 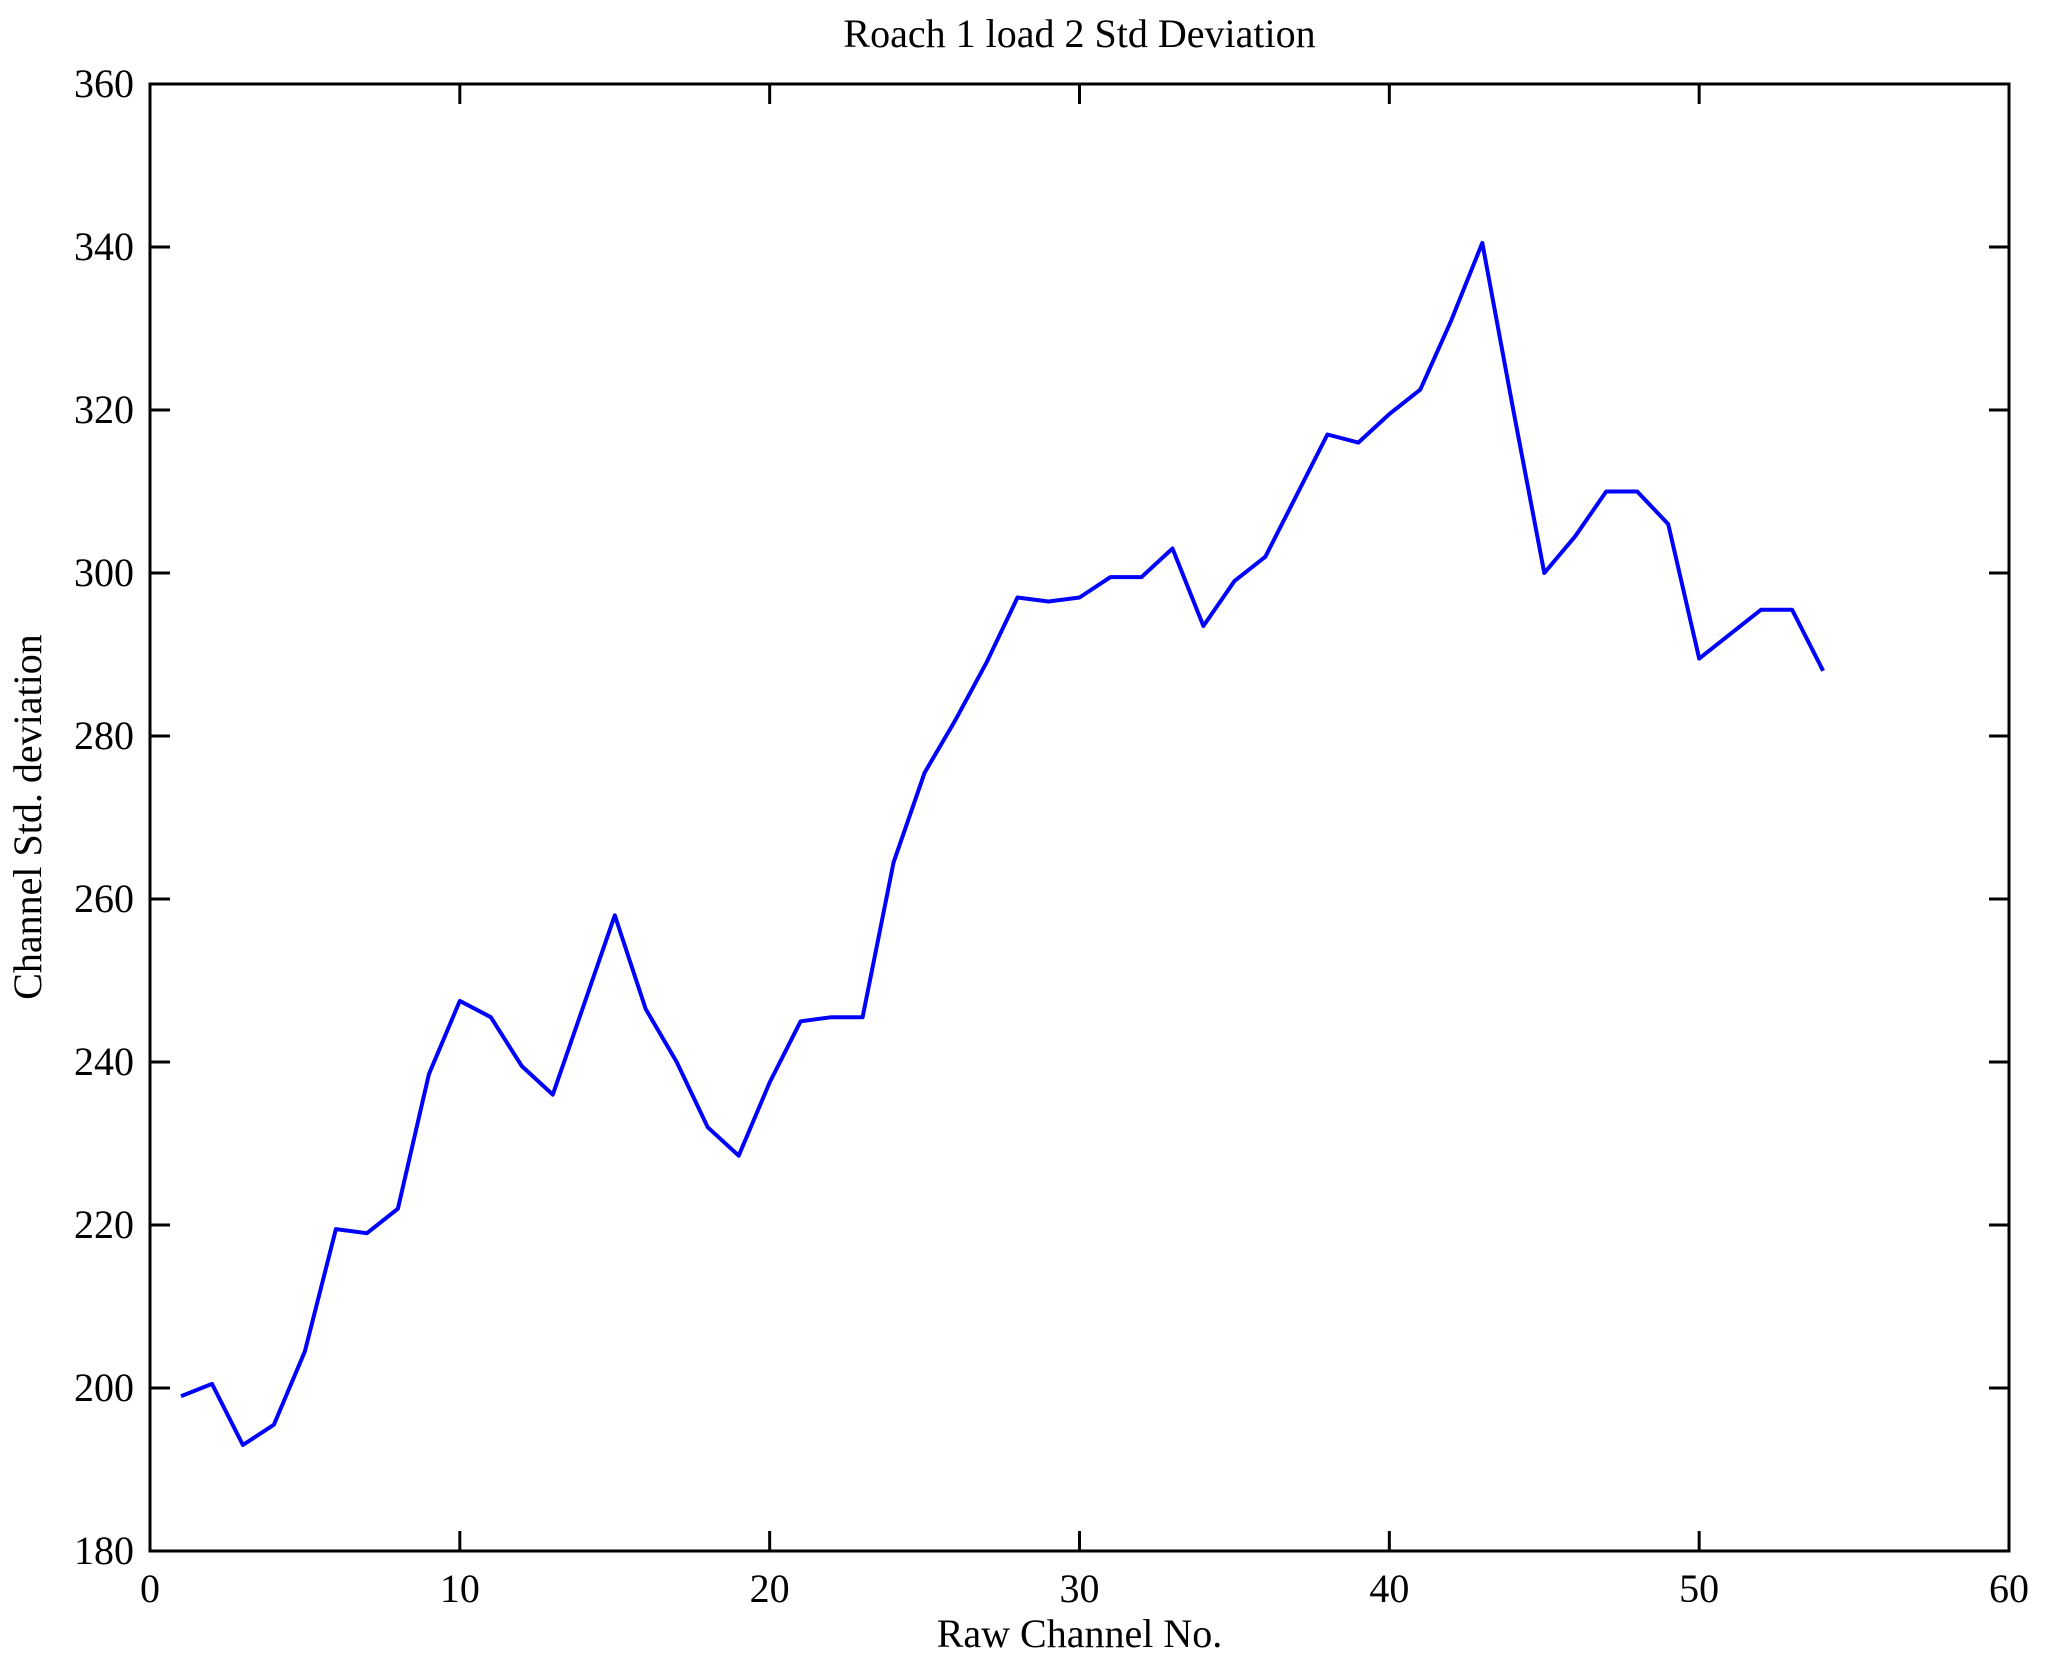 I want to click on x-tick-label: 60, so click(x=2009, y=1588).